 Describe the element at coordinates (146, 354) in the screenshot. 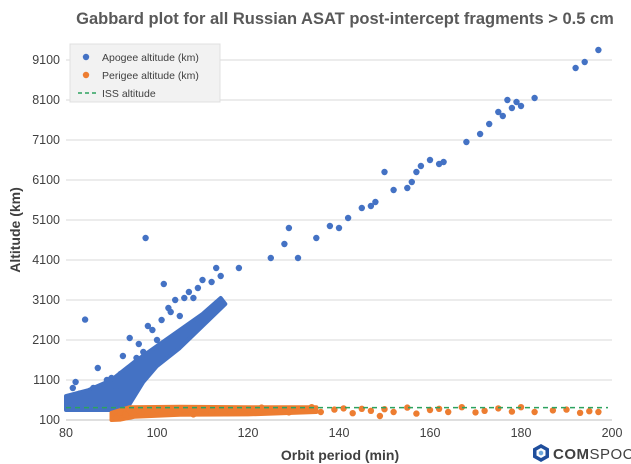

I see `dense-band` at that location.